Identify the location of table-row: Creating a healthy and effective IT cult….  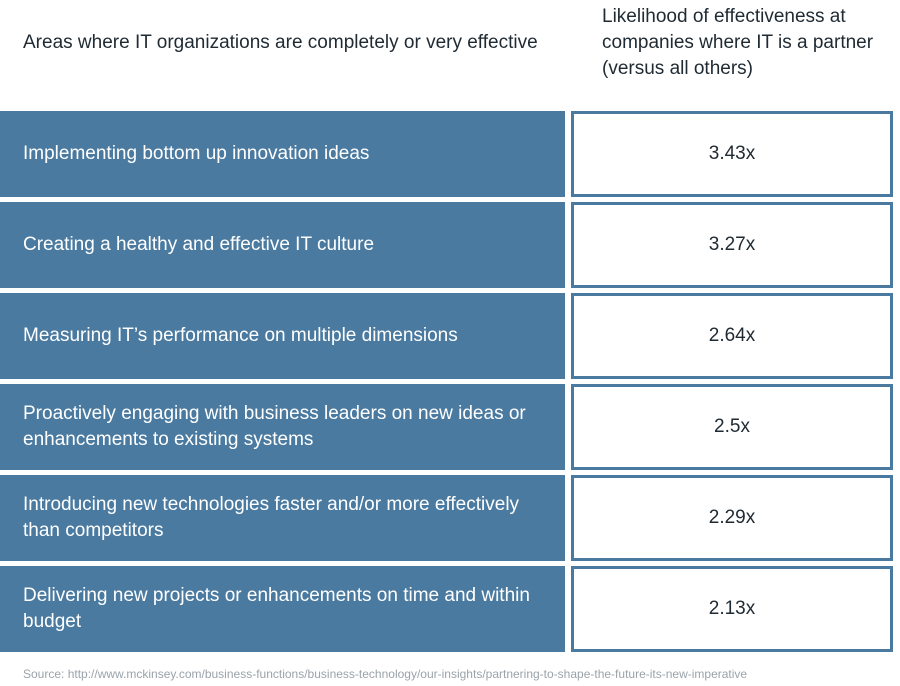
(450, 245).